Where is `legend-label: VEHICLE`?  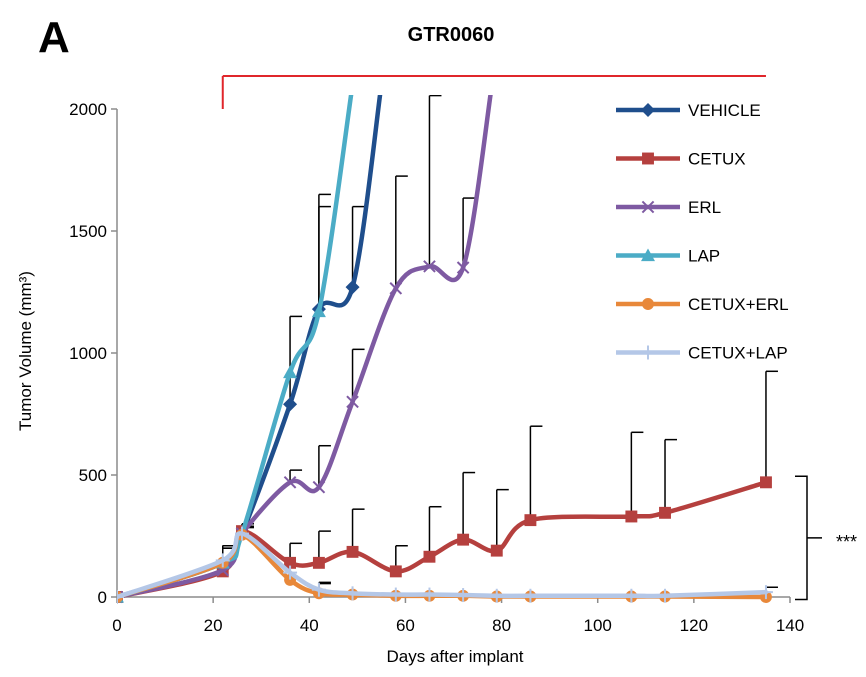
legend-label: VEHICLE is located at coordinates (724, 110).